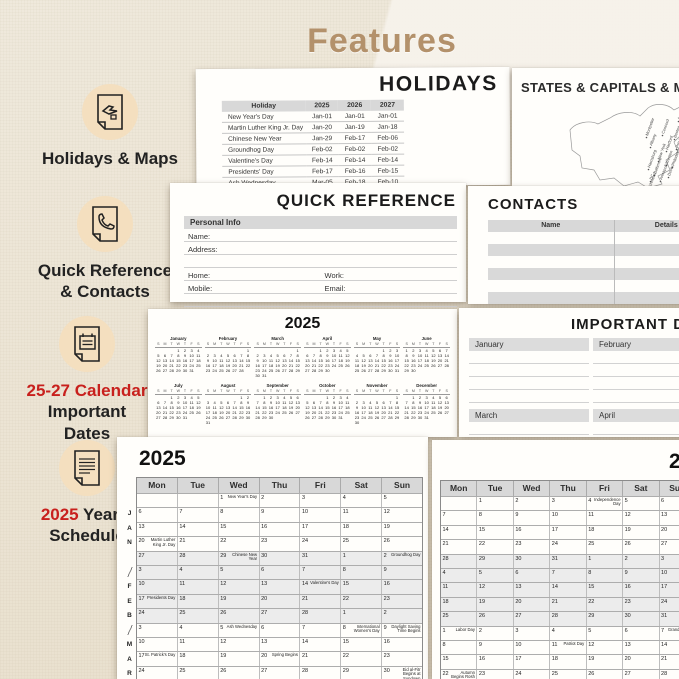  I want to click on mini-day: 24, so click(426, 412).